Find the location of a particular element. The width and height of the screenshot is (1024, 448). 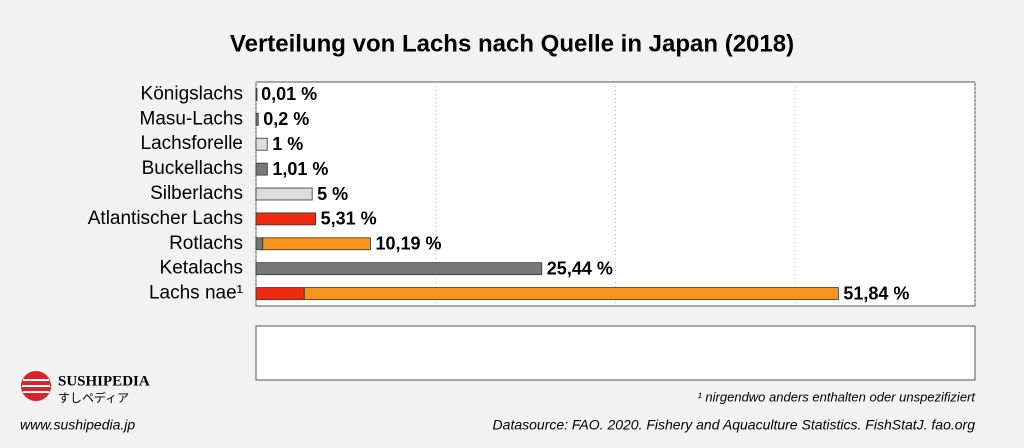

value-label: 5 % is located at coordinates (332, 194).